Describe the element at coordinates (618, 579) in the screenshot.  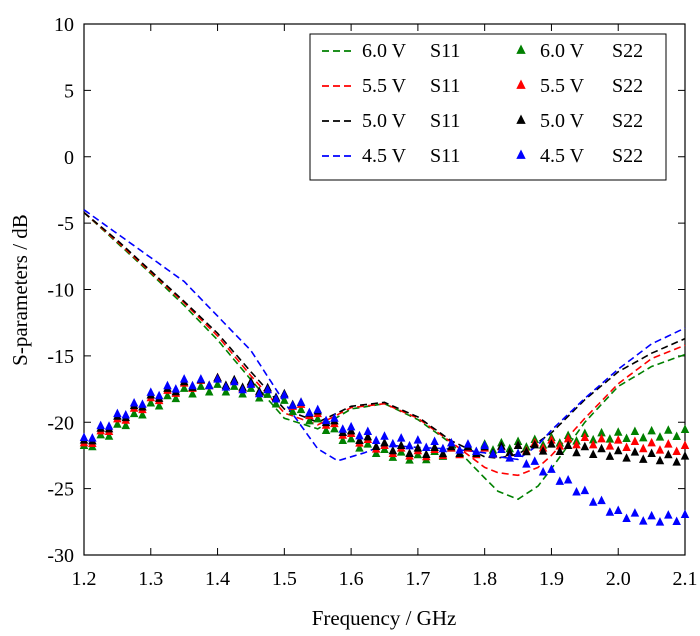
I see `x-tick-label: 2.0` at that location.